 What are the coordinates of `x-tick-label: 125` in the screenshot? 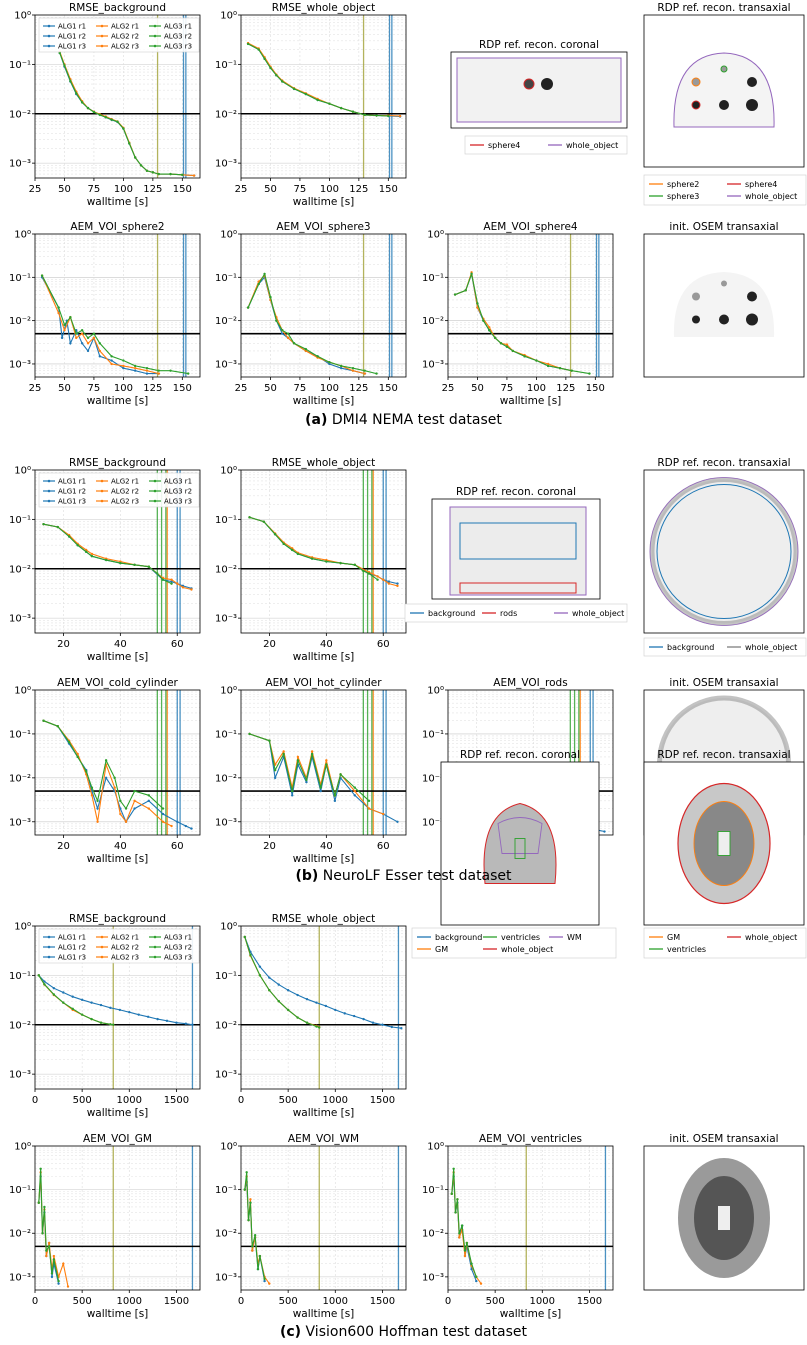 It's located at (565, 388).